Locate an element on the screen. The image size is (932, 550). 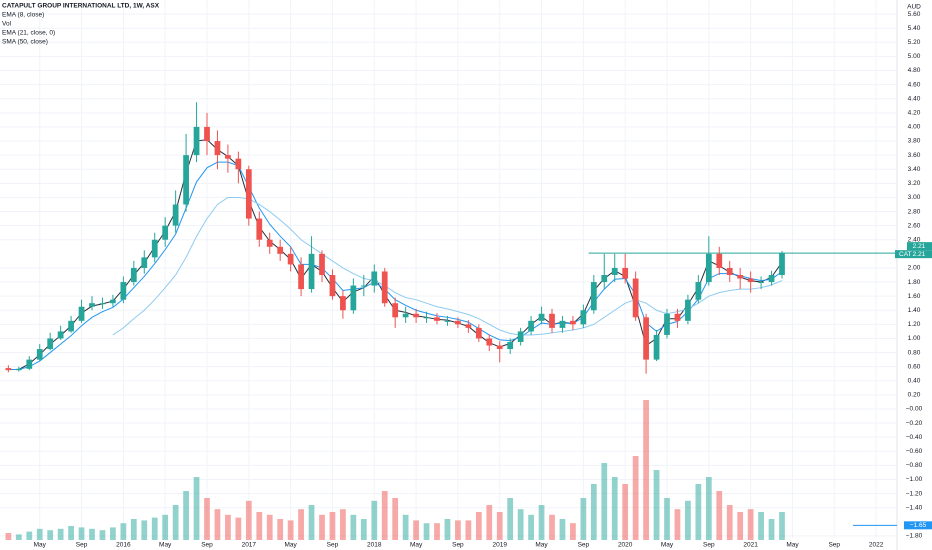
legend-entry: SMA (50, close) is located at coordinates (25, 42).